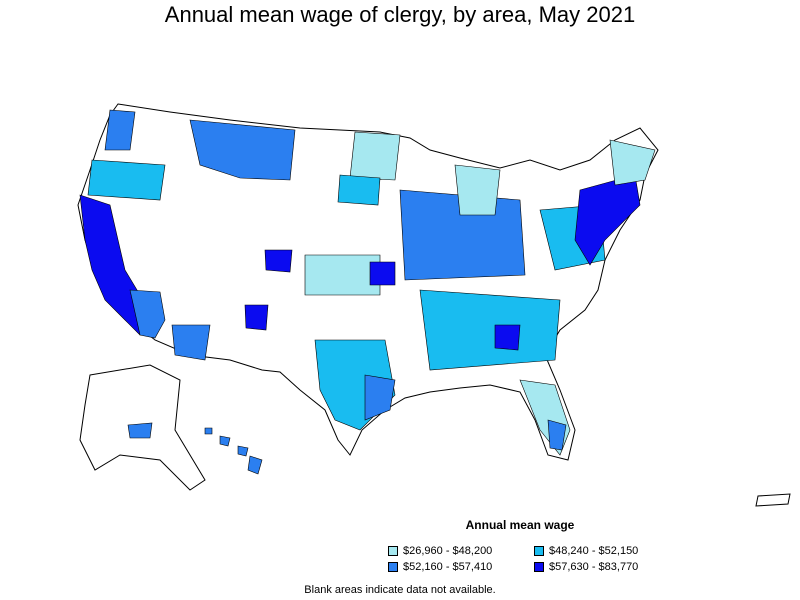  What do you see at coordinates (594, 551) in the screenshot?
I see `legend-label-range-2: $48,240 - $52,150` at bounding box center [594, 551].